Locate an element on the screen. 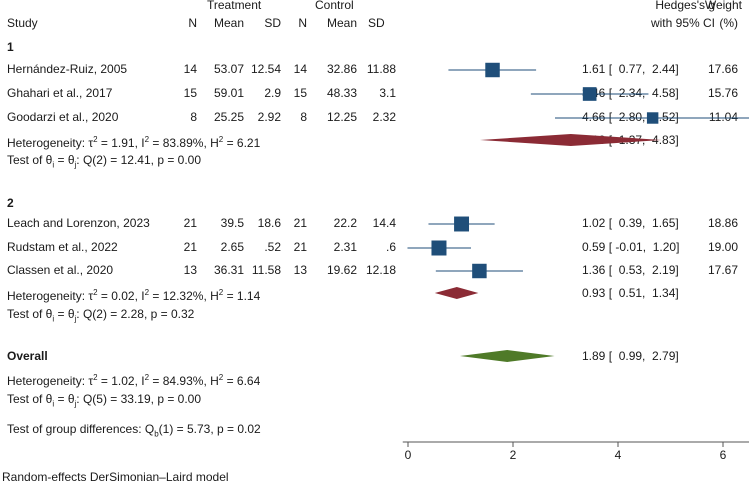 This screenshot has width=749, height=486. weight-value: 15.76 is located at coordinates (722, 93).